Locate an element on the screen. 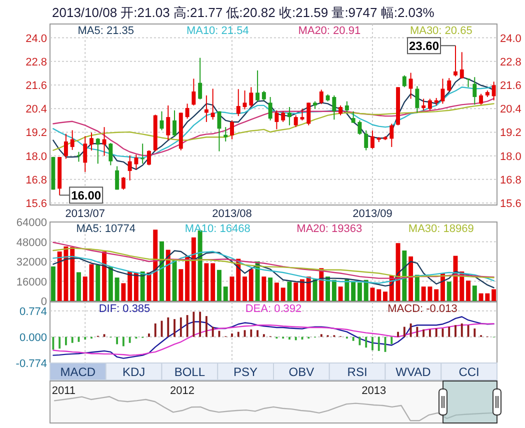  y-tick-label: 0.774 is located at coordinates (33, 312).